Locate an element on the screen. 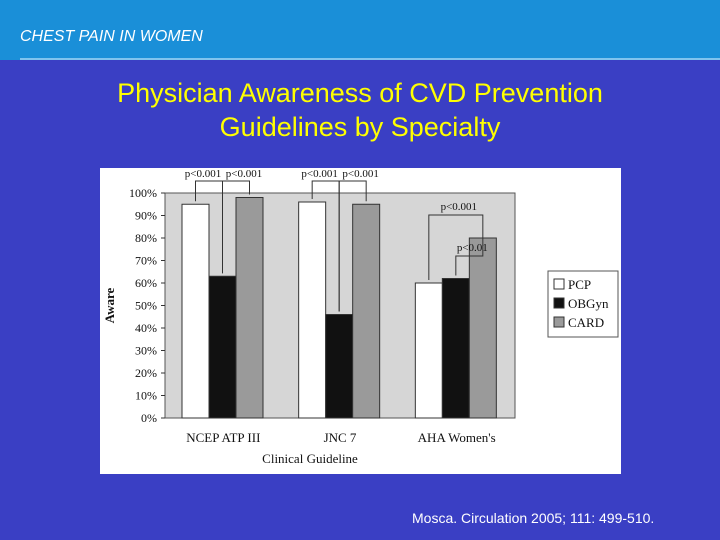  legend-label-card: CARD is located at coordinates (586, 322).